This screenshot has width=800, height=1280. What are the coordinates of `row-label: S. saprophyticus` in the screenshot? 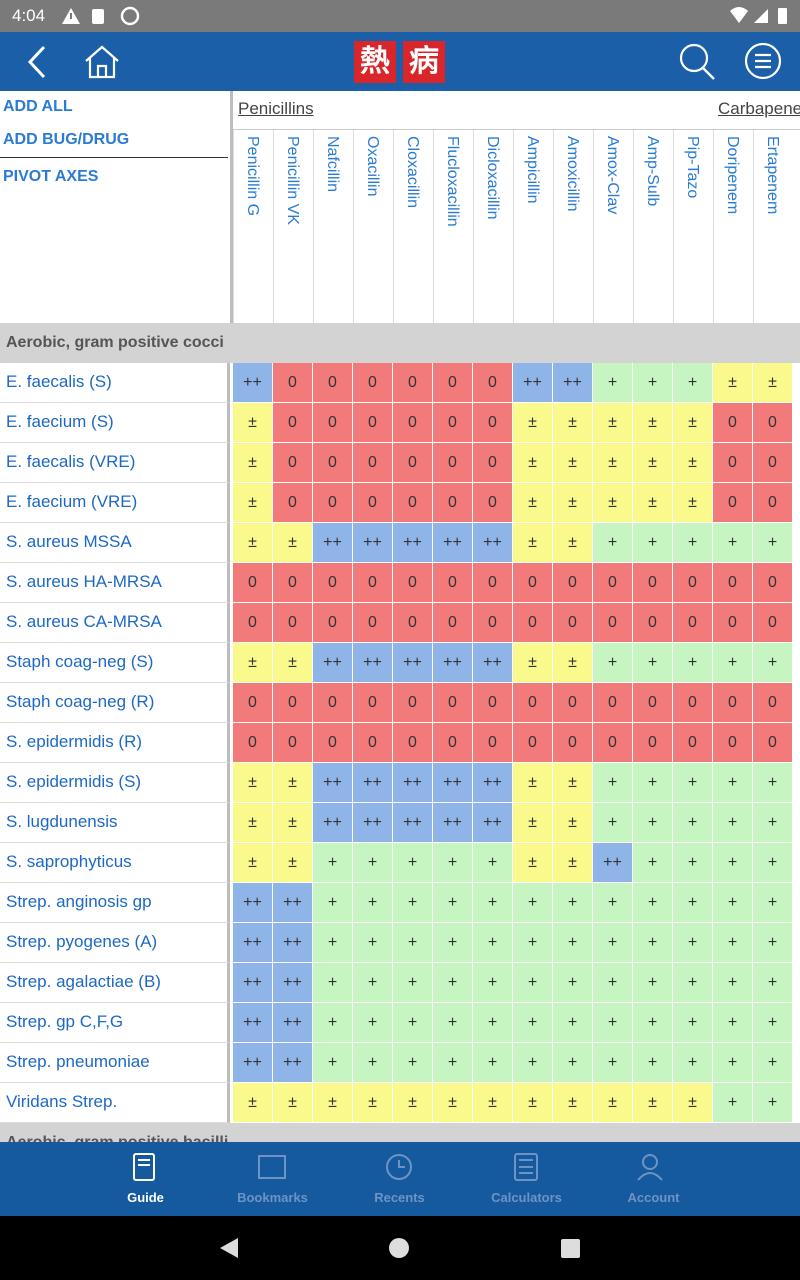 It's located at (115, 863).